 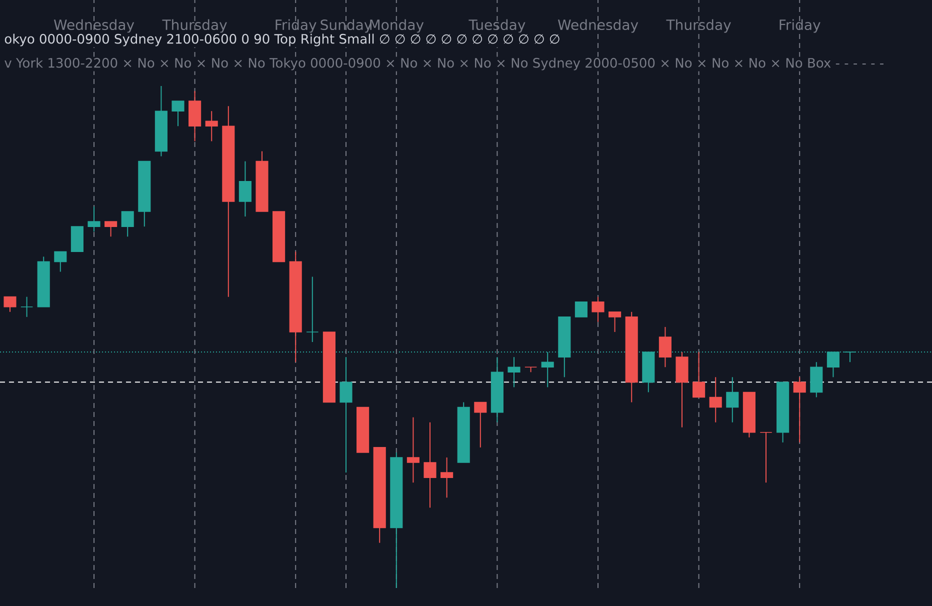 What do you see at coordinates (497, 26) in the screenshot?
I see `x-tick-label: Tuesday` at bounding box center [497, 26].